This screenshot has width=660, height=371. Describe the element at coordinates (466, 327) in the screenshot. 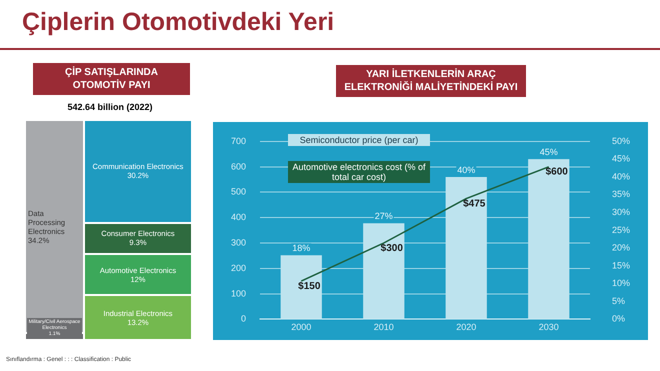

I see `x-tick-label: 2020` at that location.